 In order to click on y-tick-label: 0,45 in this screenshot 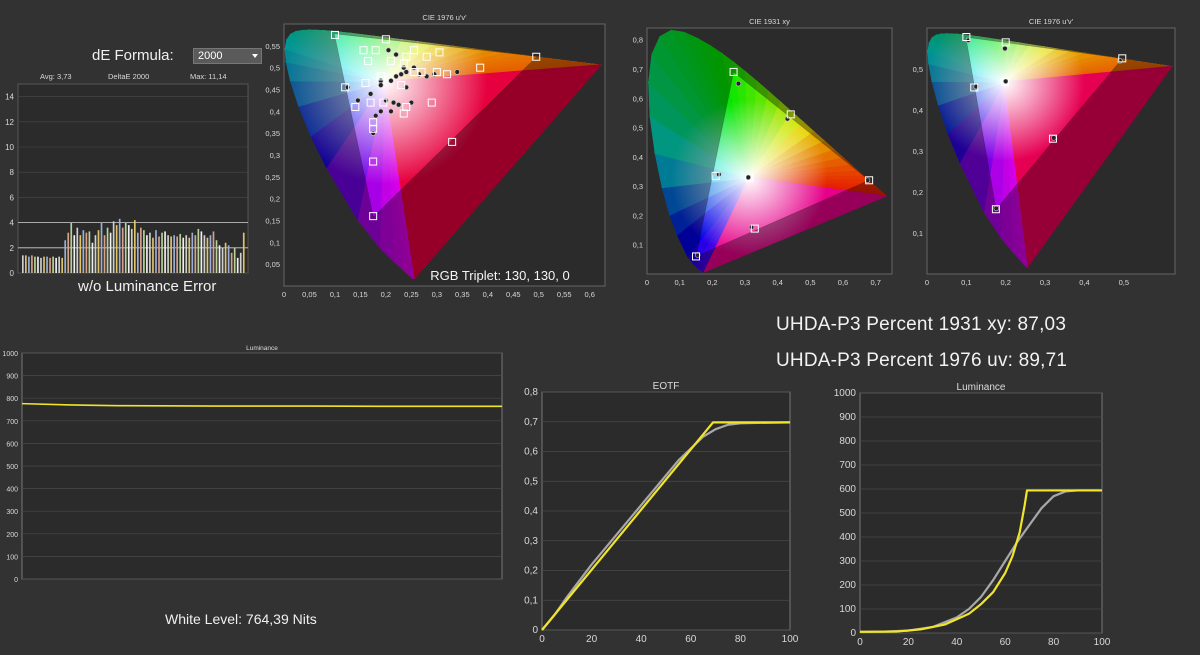, I will do `click(272, 90)`.